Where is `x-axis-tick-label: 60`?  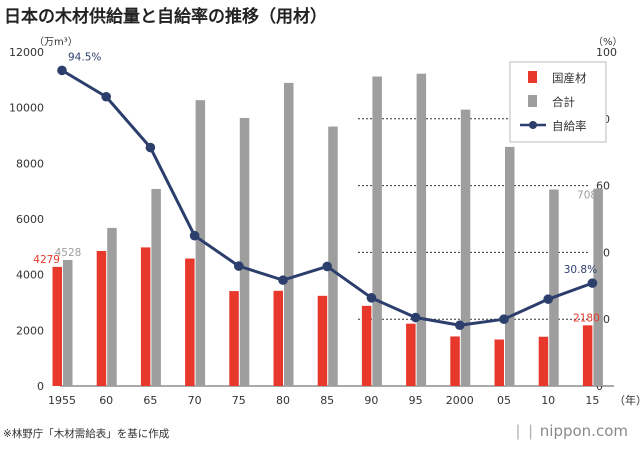 x-axis-tick-label: 60 is located at coordinates (106, 400).